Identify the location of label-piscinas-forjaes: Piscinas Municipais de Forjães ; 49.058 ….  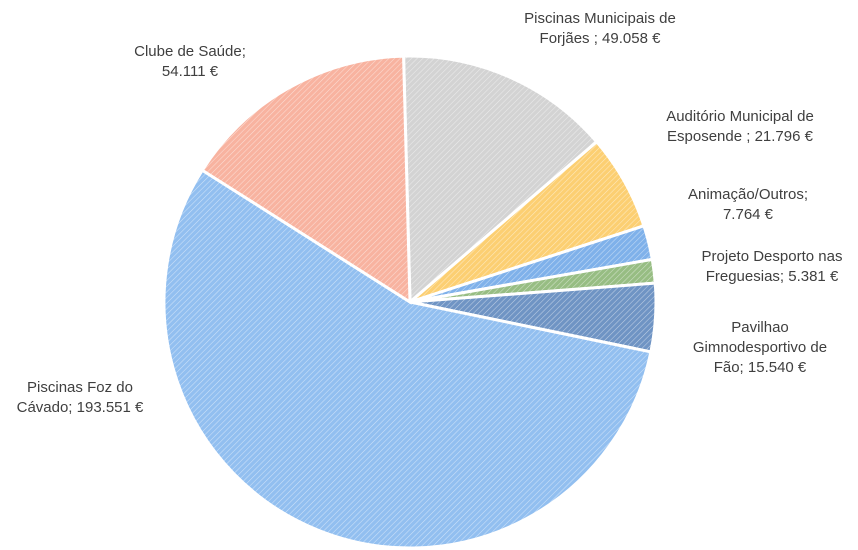
(600, 28).